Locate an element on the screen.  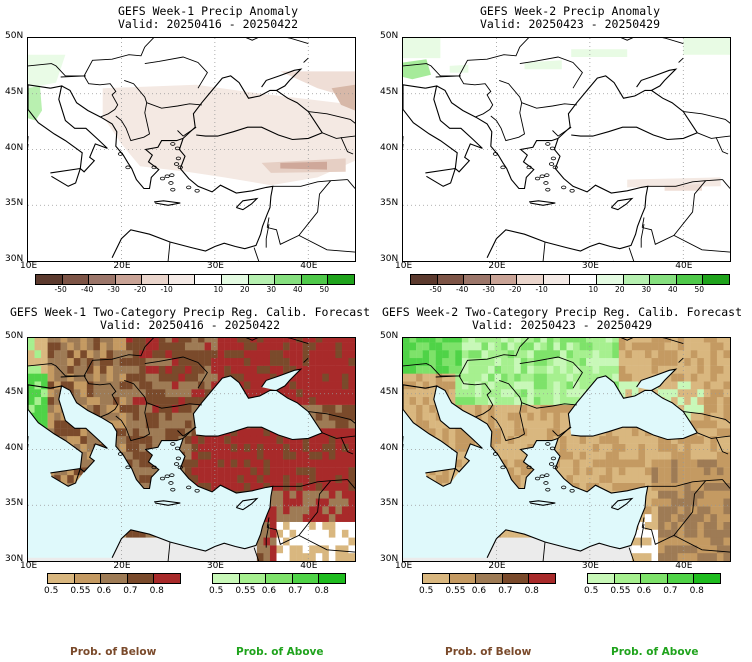
colorbar-tick: -20 is located at coordinates (140, 289).